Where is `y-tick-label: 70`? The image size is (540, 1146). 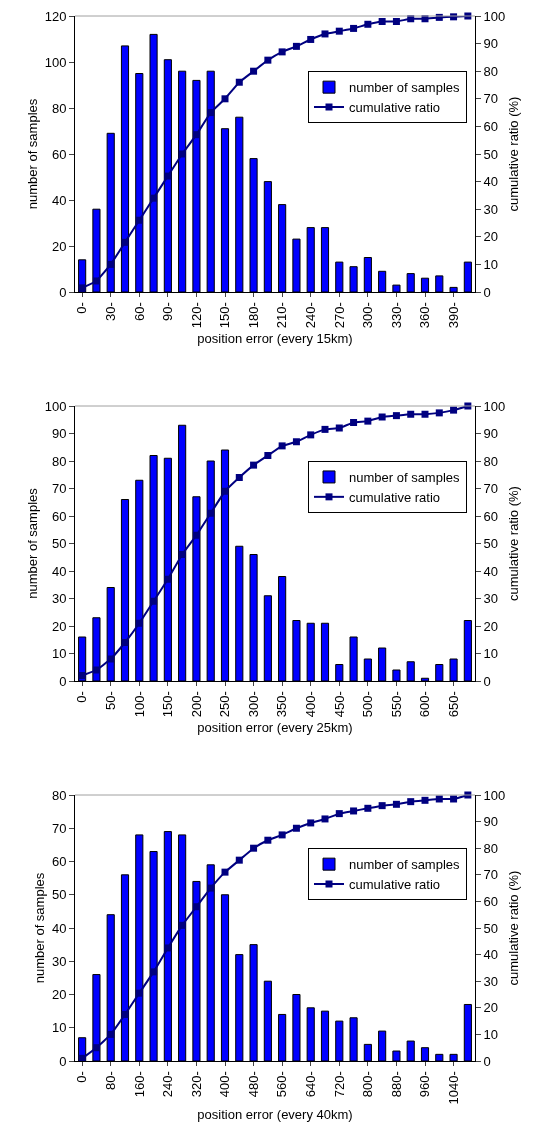 y-tick-label: 70 is located at coordinates (59, 828).